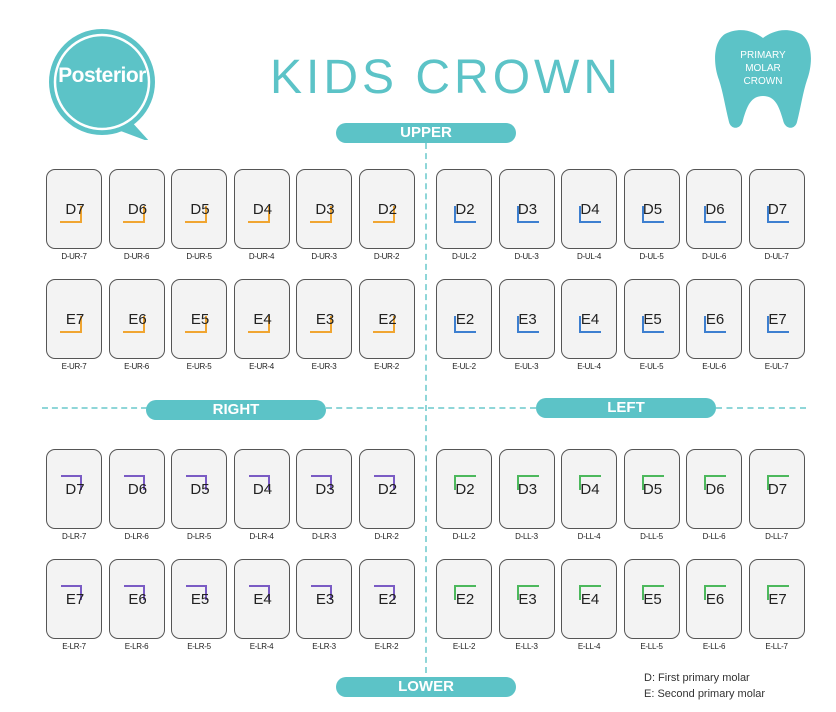  What do you see at coordinates (763, 68) in the screenshot?
I see `tooth-badge-line-2: MOLAR` at bounding box center [763, 68].